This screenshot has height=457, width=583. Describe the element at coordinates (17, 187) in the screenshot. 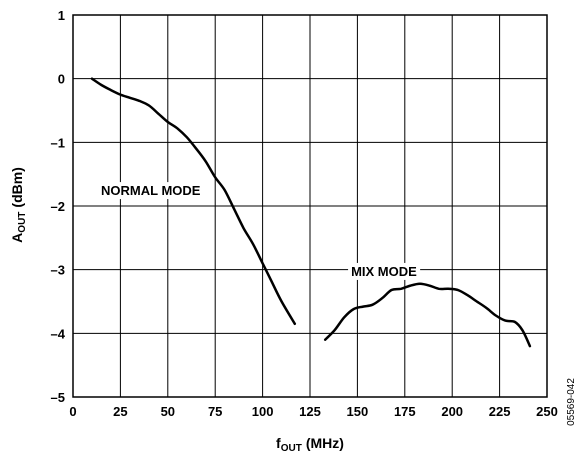

I see `y-axis-title-unit: (dBm)` at that location.